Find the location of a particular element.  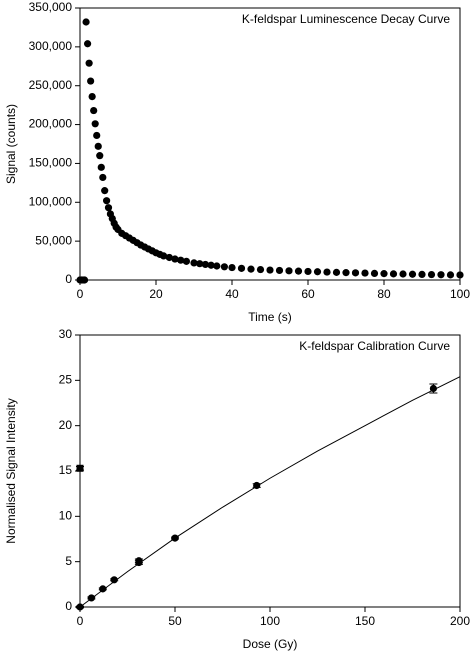

y-tick-label: 350,000 is located at coordinates (51, 7).